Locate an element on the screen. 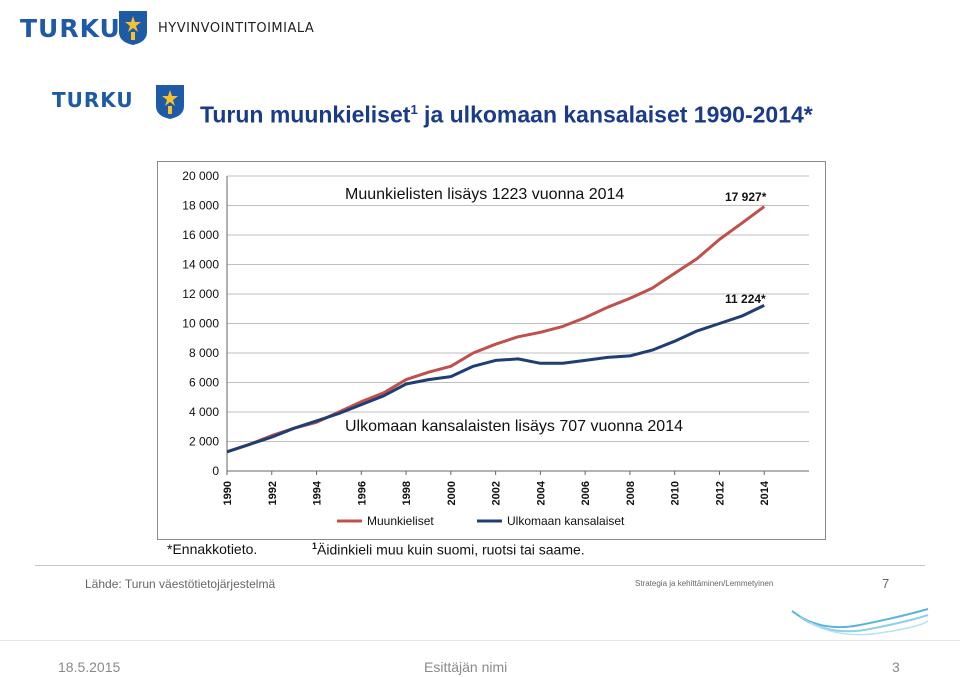 This screenshot has width=960, height=677. department-name: HYVINVOINTITOIMIALA is located at coordinates (236, 28).